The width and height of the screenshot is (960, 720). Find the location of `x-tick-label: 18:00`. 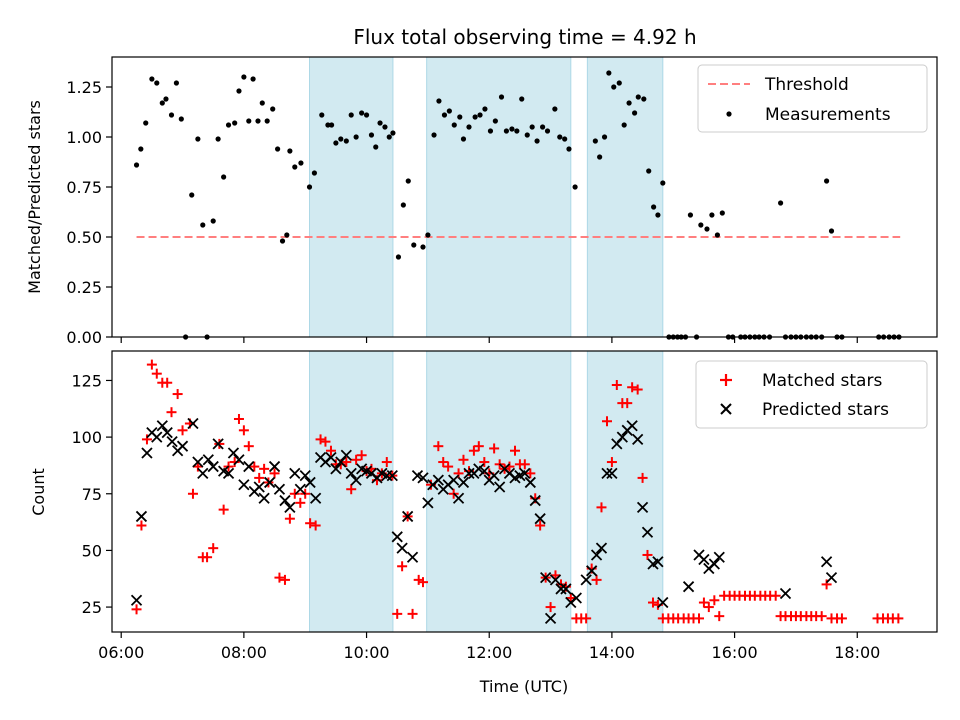

x-tick-label: 18:00 is located at coordinates (857, 652).